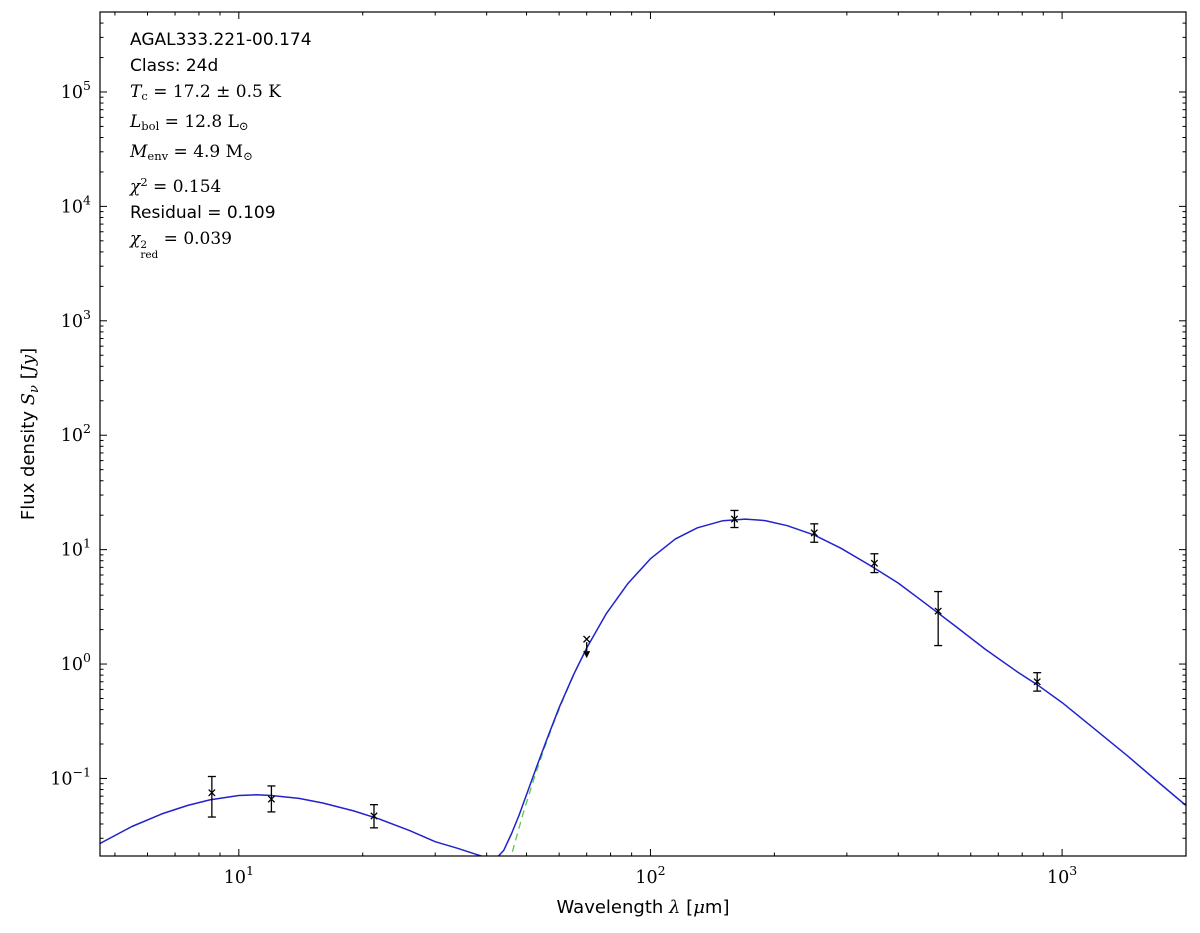  What do you see at coordinates (76, 548) in the screenshot?
I see `y-tick-label: 10¹` at bounding box center [76, 548].